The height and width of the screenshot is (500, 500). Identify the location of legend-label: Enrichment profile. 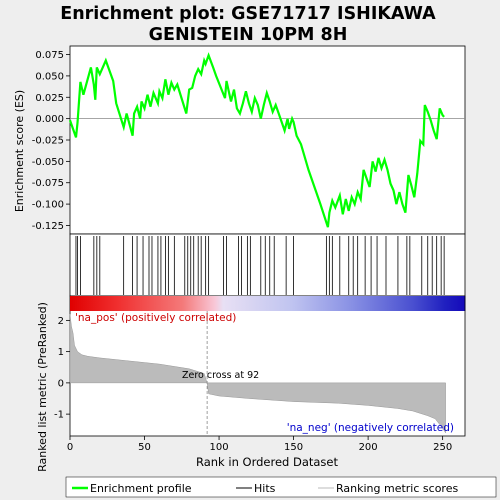
(141, 488).